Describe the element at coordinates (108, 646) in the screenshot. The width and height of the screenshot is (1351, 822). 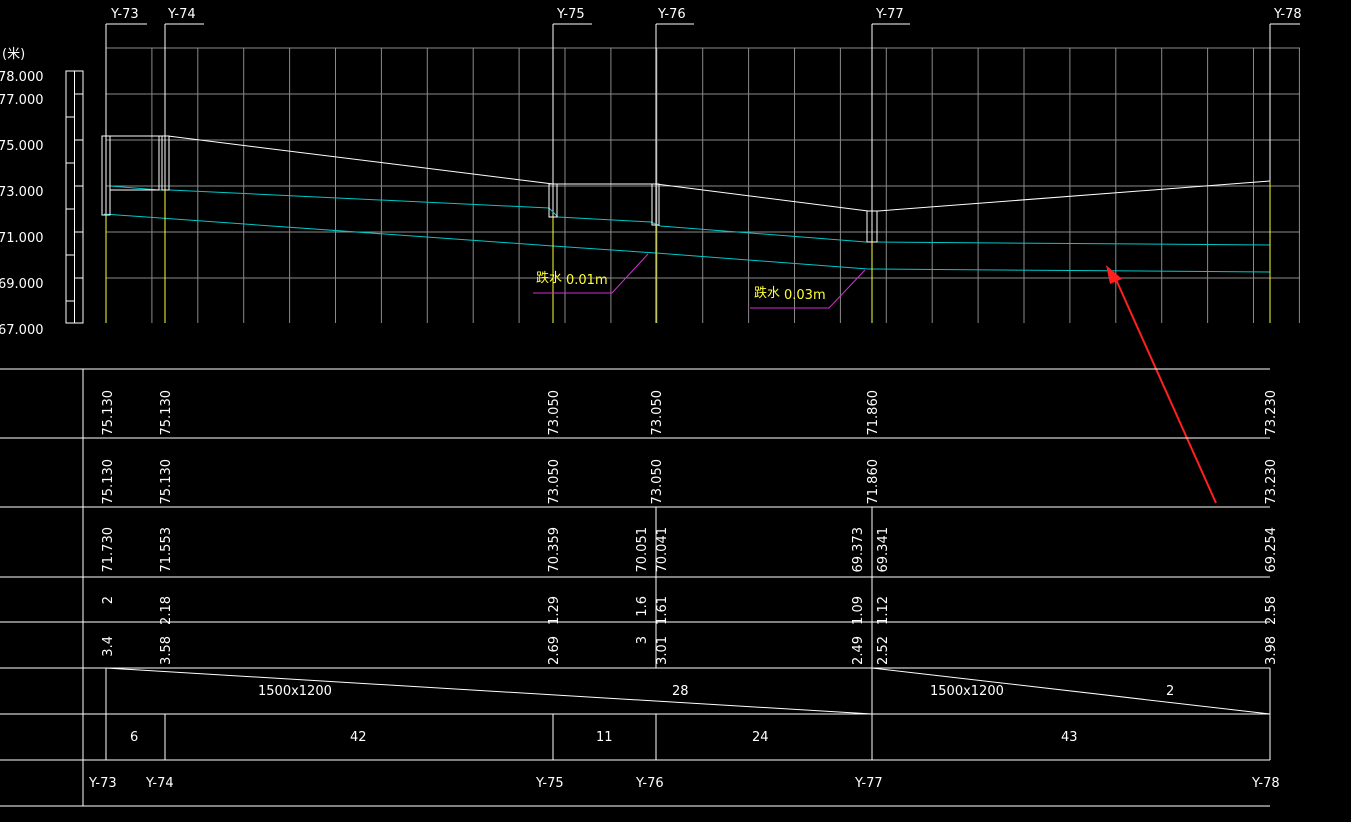
I see `table-value: 3.4` at that location.